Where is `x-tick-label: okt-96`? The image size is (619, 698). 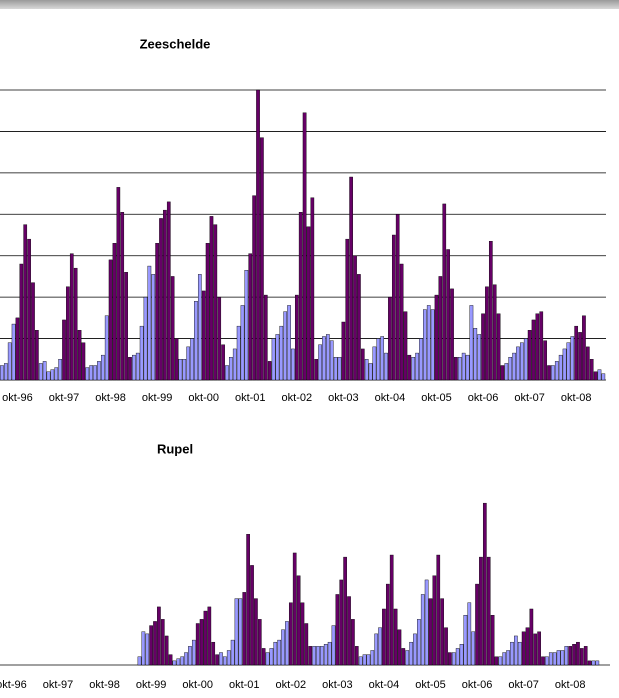 x-tick-label: okt-96 is located at coordinates (17, 398).